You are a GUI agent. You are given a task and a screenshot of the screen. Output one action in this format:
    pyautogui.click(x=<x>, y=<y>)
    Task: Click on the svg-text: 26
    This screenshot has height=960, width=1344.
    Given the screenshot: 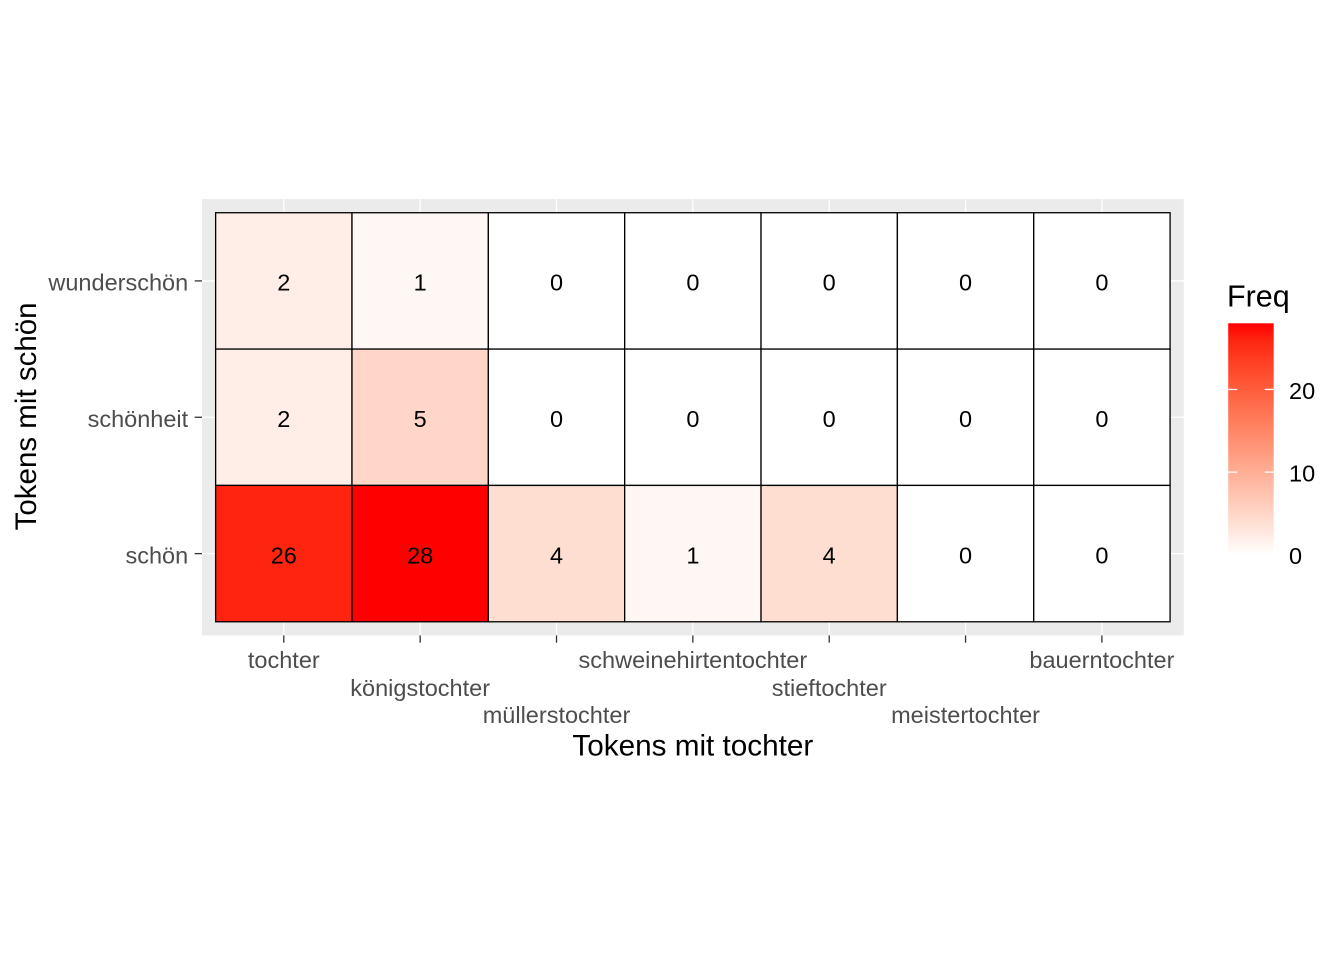 What is the action you would take?
    pyautogui.click(x=284, y=555)
    